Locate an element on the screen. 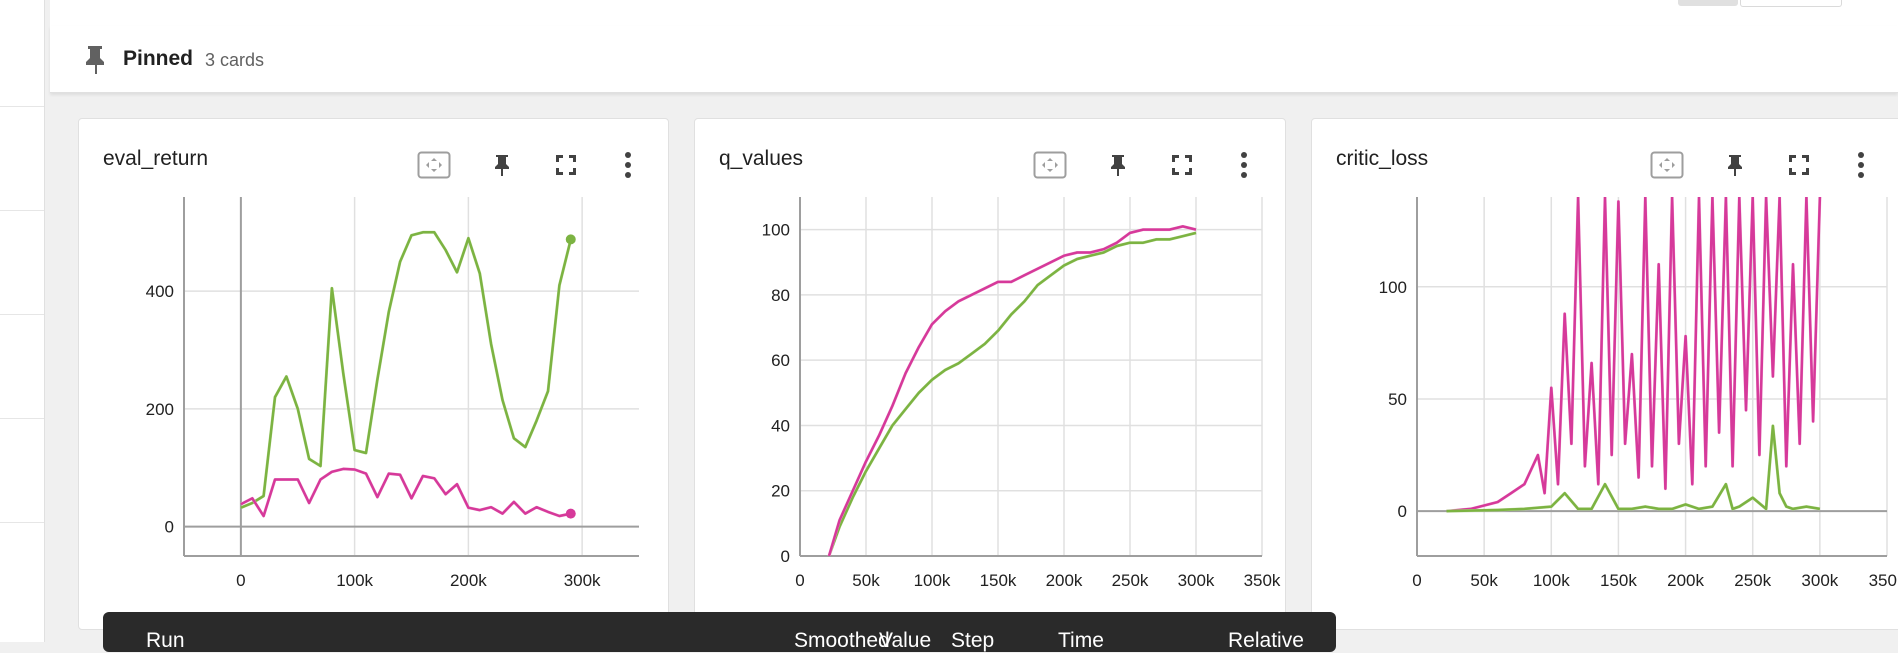 The image size is (1898, 653). card-title: critic_loss is located at coordinates (1382, 158).